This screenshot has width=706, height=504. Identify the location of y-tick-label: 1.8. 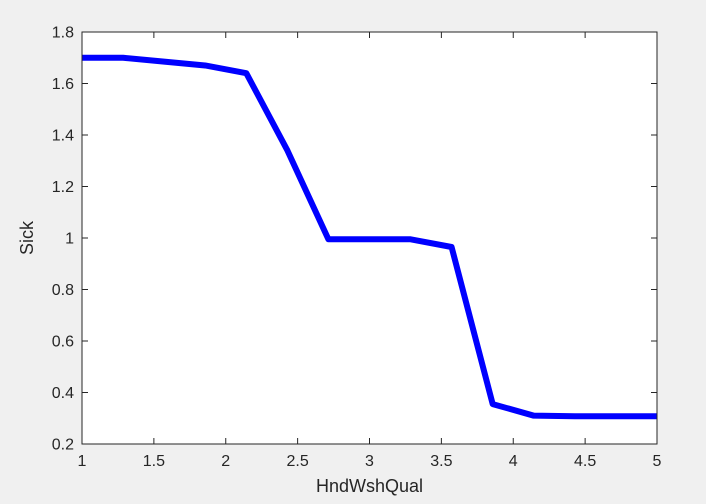
(63, 33).